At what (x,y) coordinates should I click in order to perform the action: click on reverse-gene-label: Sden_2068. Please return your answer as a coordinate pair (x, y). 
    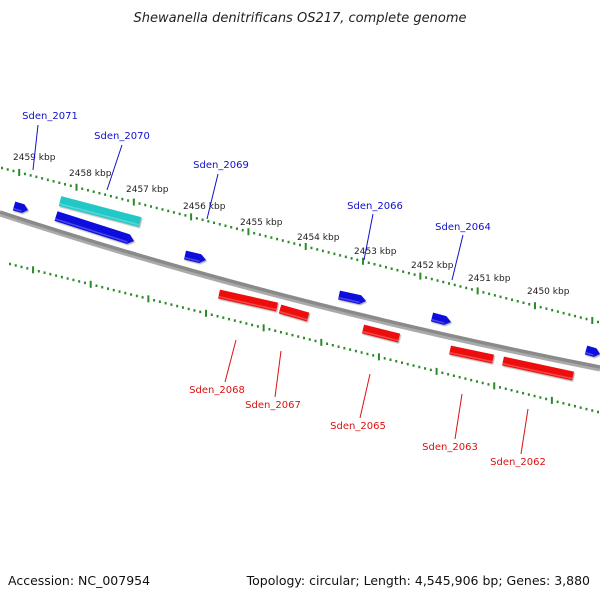
    Looking at the image, I should click on (217, 390).